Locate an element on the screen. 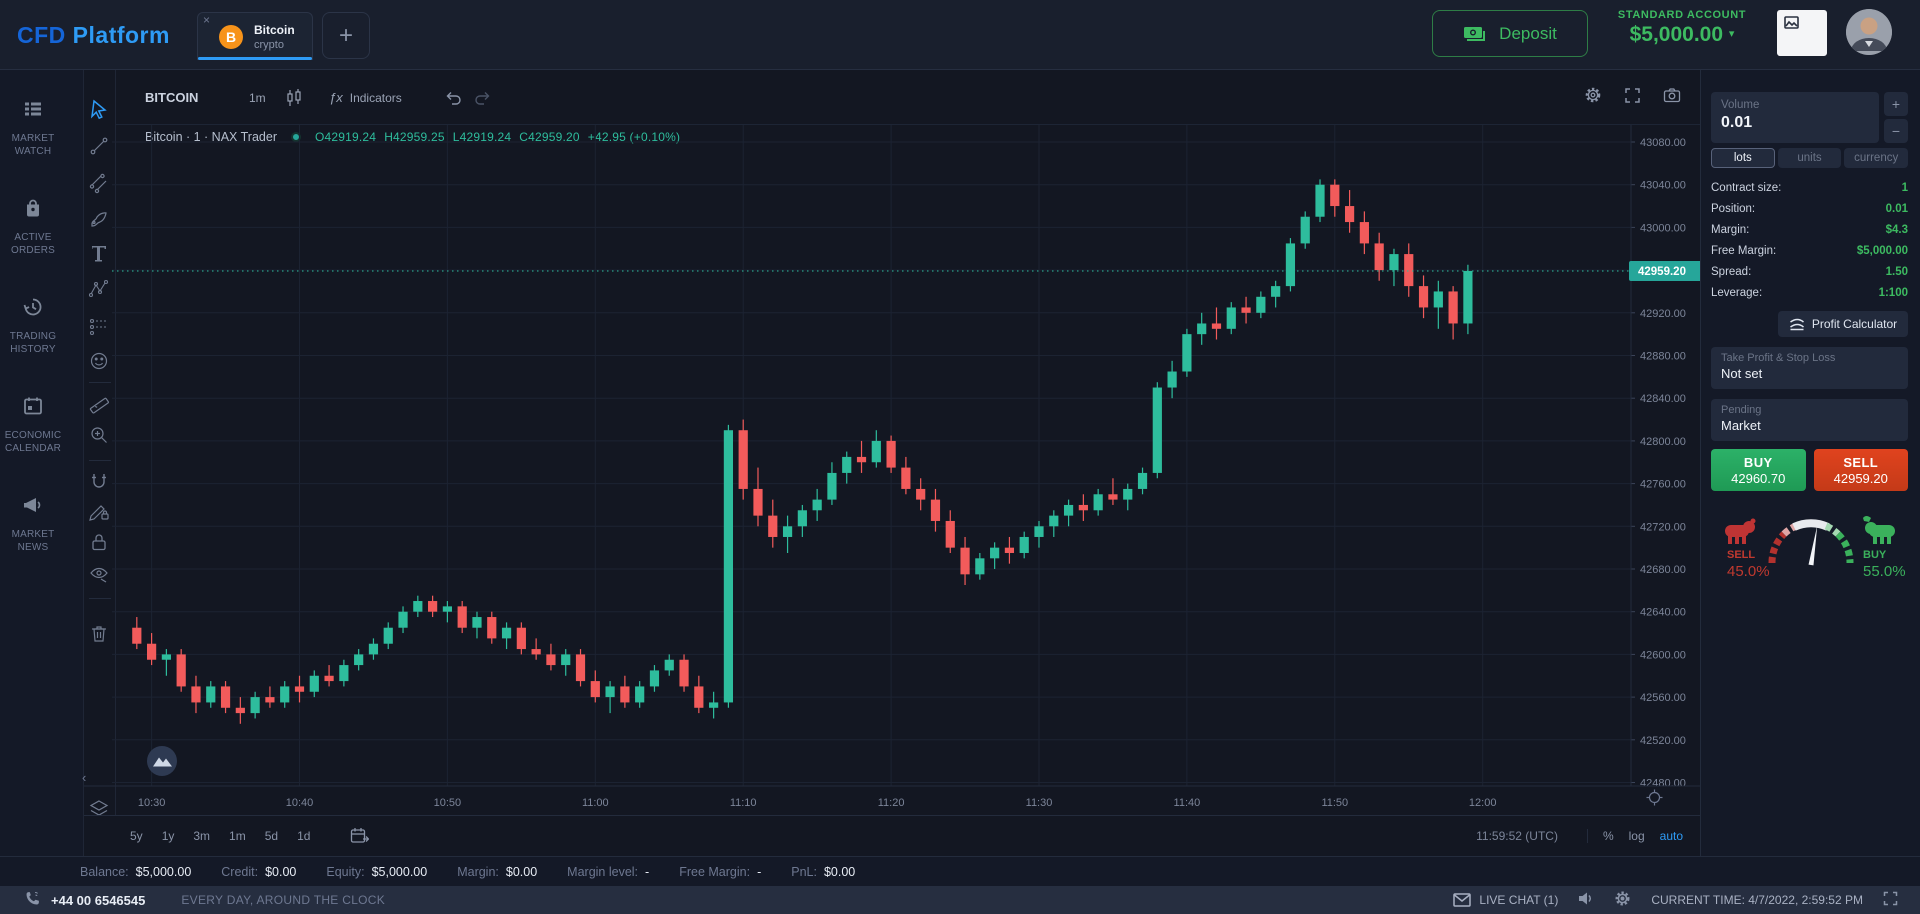 The image size is (1920, 914). range-1y: 1y is located at coordinates (168, 836).